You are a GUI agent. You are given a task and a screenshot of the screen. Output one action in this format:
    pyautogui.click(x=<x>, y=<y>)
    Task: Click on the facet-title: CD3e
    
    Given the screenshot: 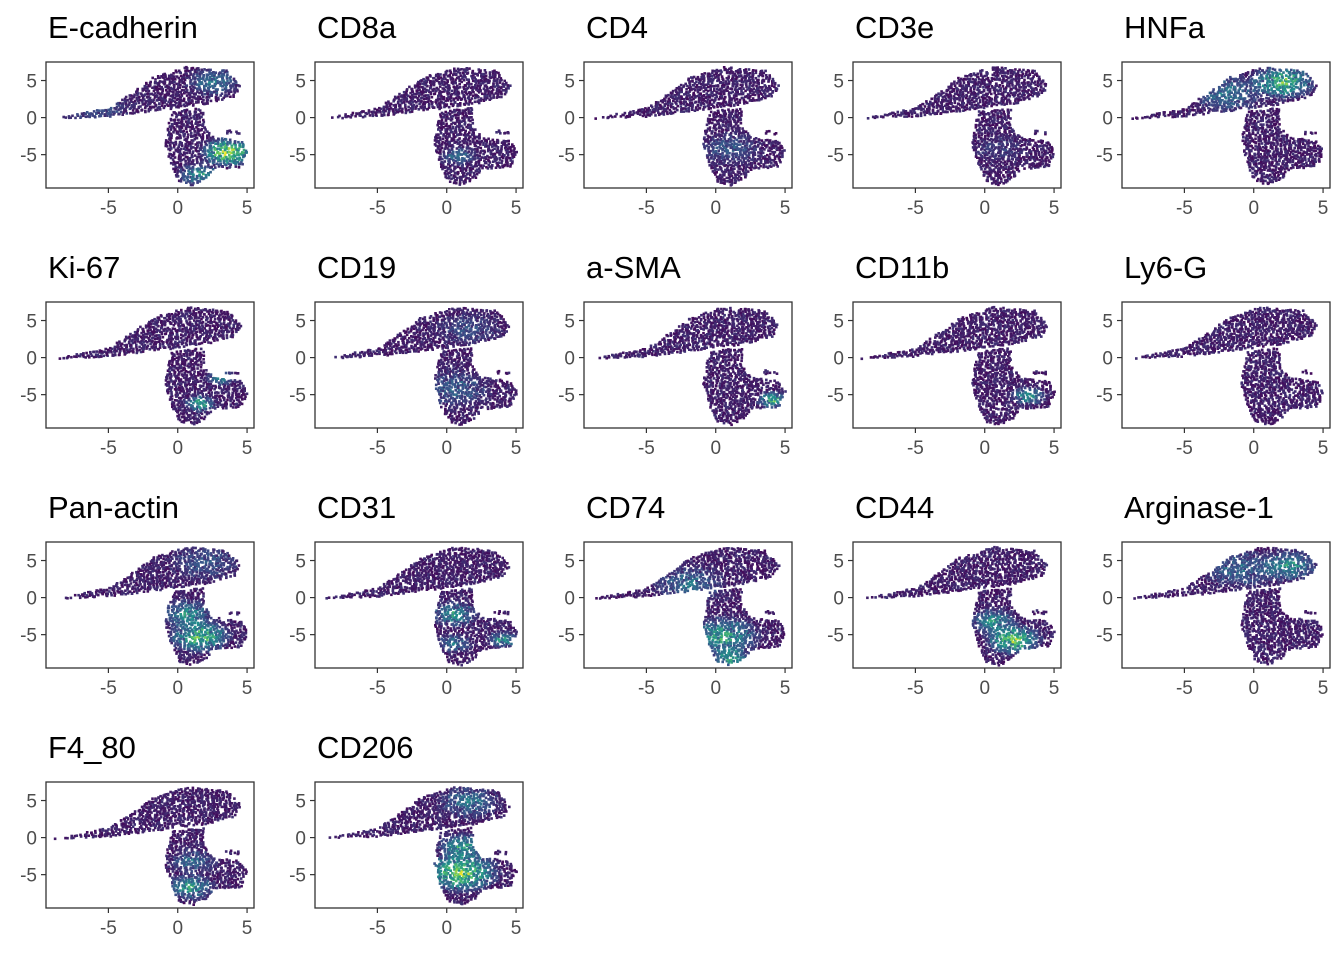 What is the action you would take?
    pyautogui.click(x=894, y=28)
    